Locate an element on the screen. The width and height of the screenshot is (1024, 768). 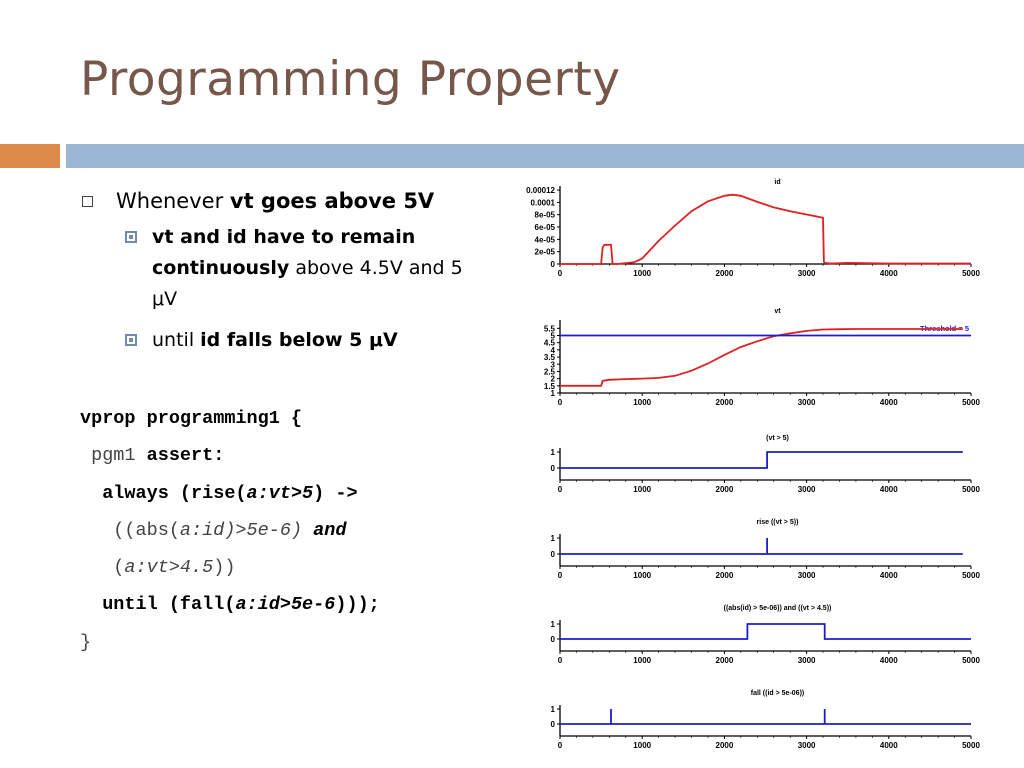
chart-title: rise ((vt > 5)) is located at coordinates (778, 522).